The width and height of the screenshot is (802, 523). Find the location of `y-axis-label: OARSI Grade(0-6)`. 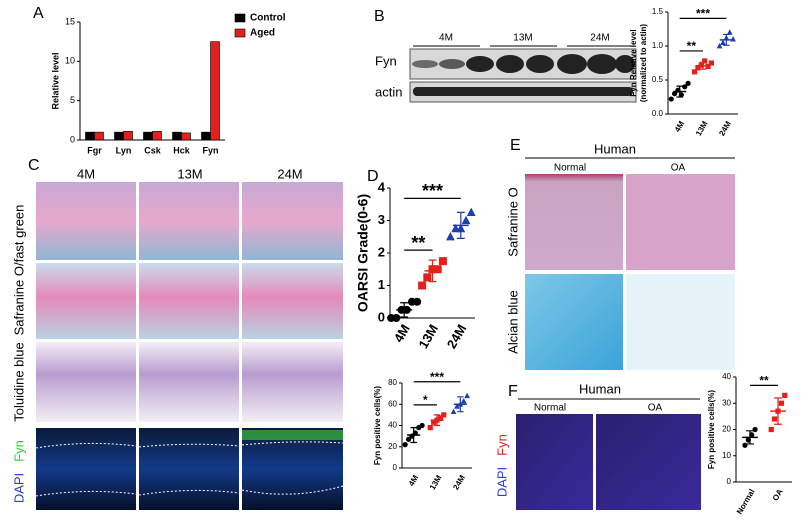

y-axis-label: OARSI Grade(0-6) is located at coordinates (363, 253).